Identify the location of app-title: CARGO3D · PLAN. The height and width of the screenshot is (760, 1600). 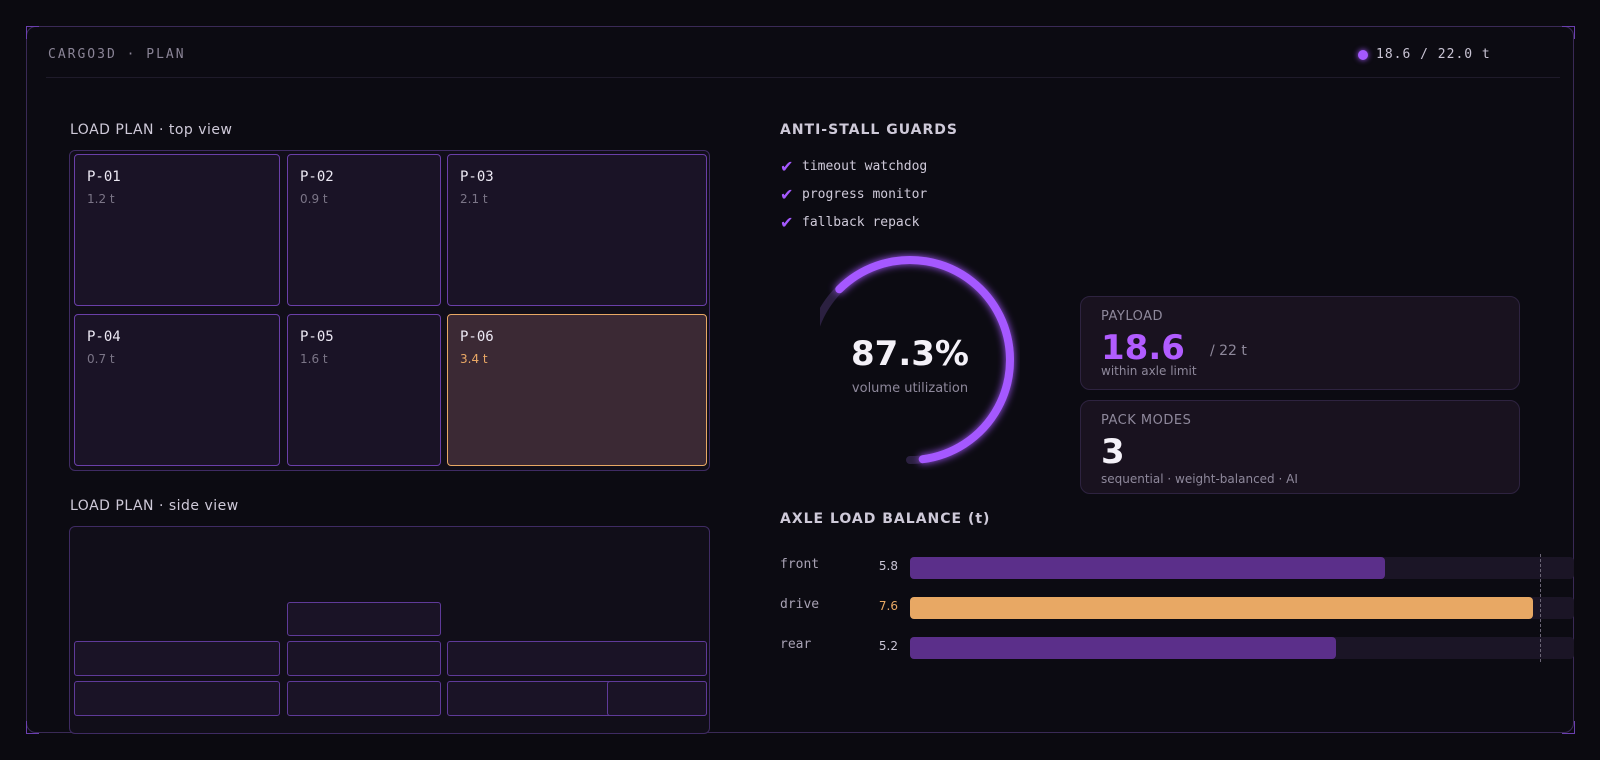
(117, 54).